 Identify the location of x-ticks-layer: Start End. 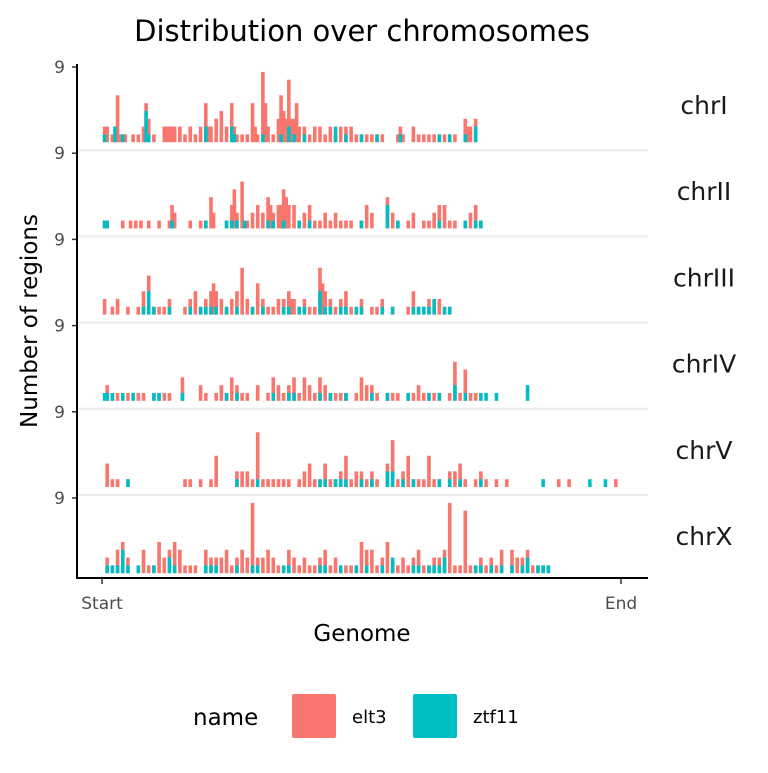
(359, 596).